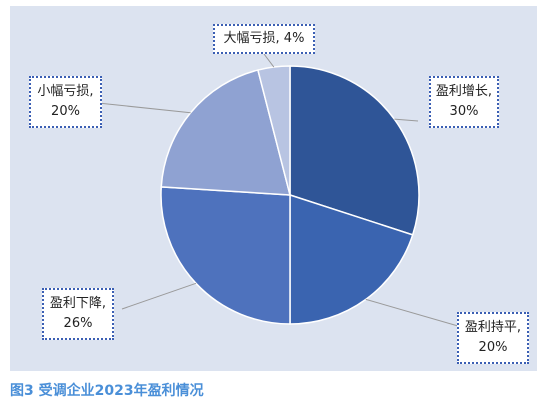 This screenshot has width=547, height=411. I want to click on callout-growth-pct: 30%, so click(464, 111).